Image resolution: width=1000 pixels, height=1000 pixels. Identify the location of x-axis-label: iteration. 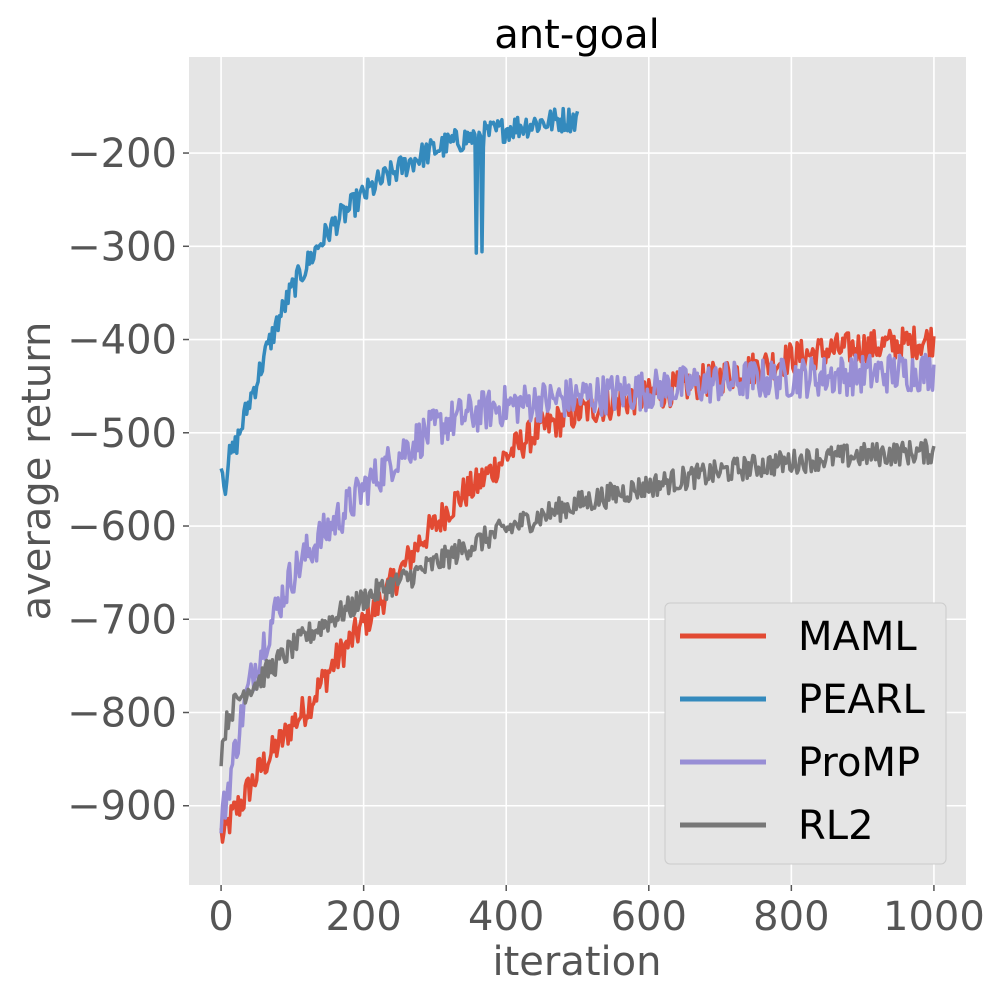
(577, 962).